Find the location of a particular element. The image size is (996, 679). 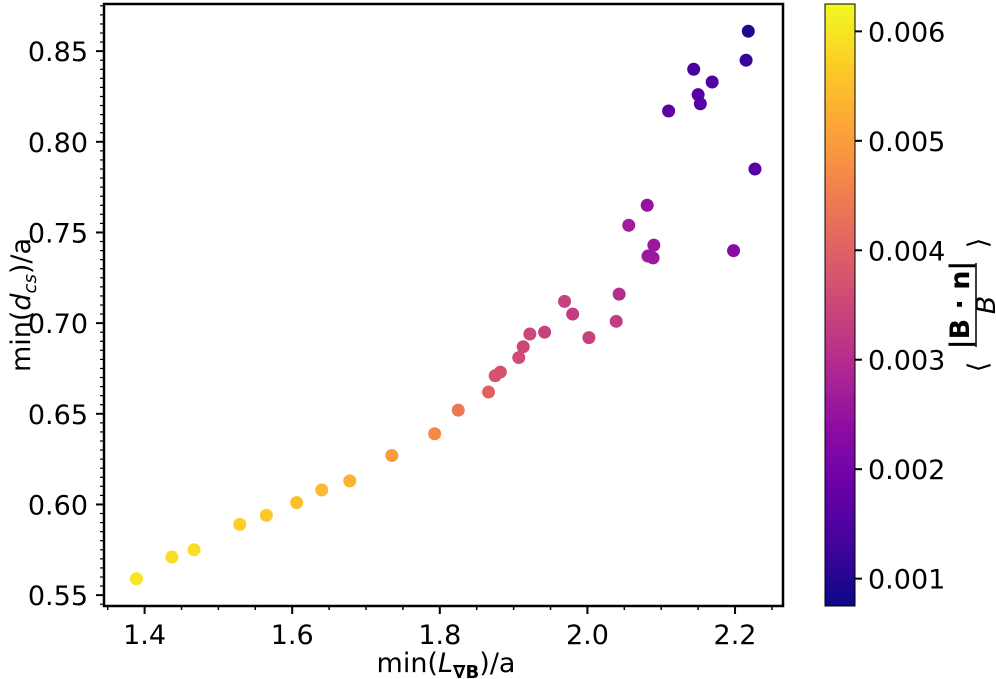

x-axis: 1.4 1.6 1.8 2.0 2.2 is located at coordinates (439, 628).